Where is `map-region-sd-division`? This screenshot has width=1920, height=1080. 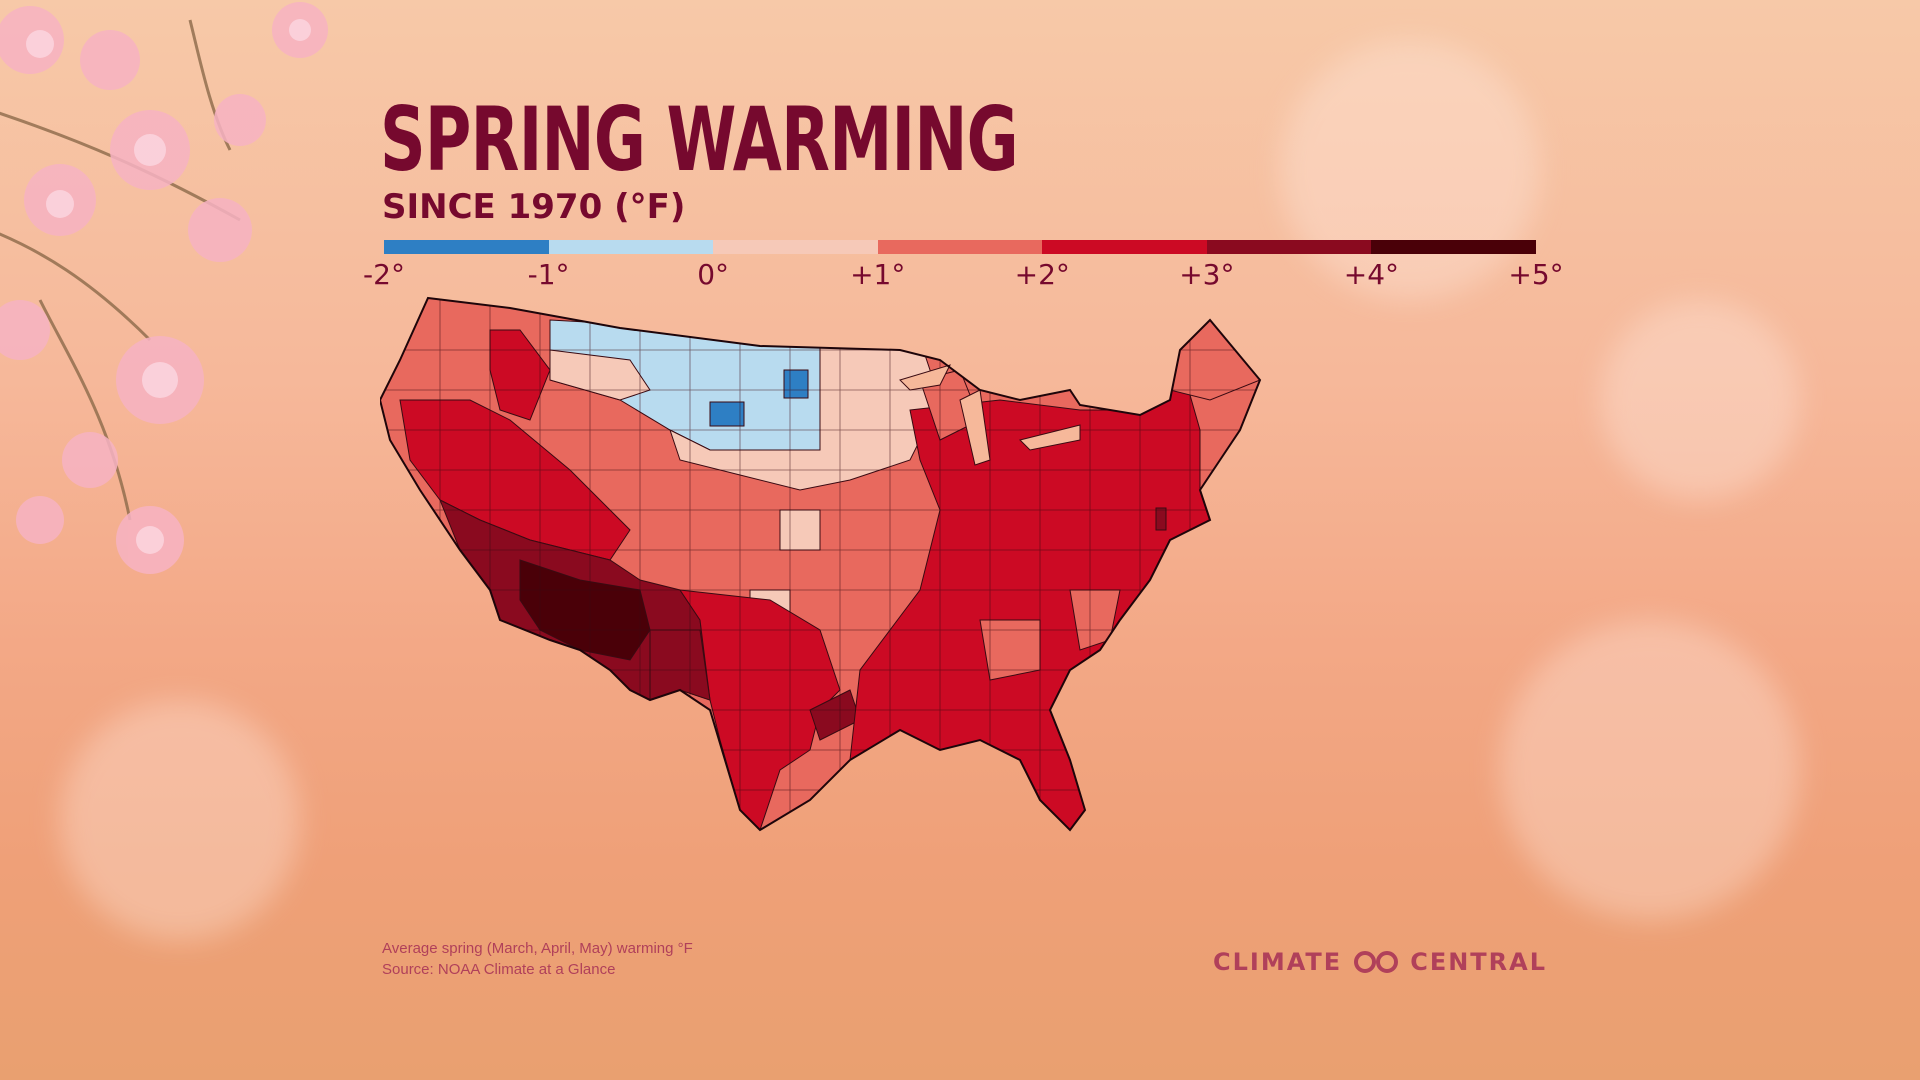
map-region-sd-division is located at coordinates (727, 414).